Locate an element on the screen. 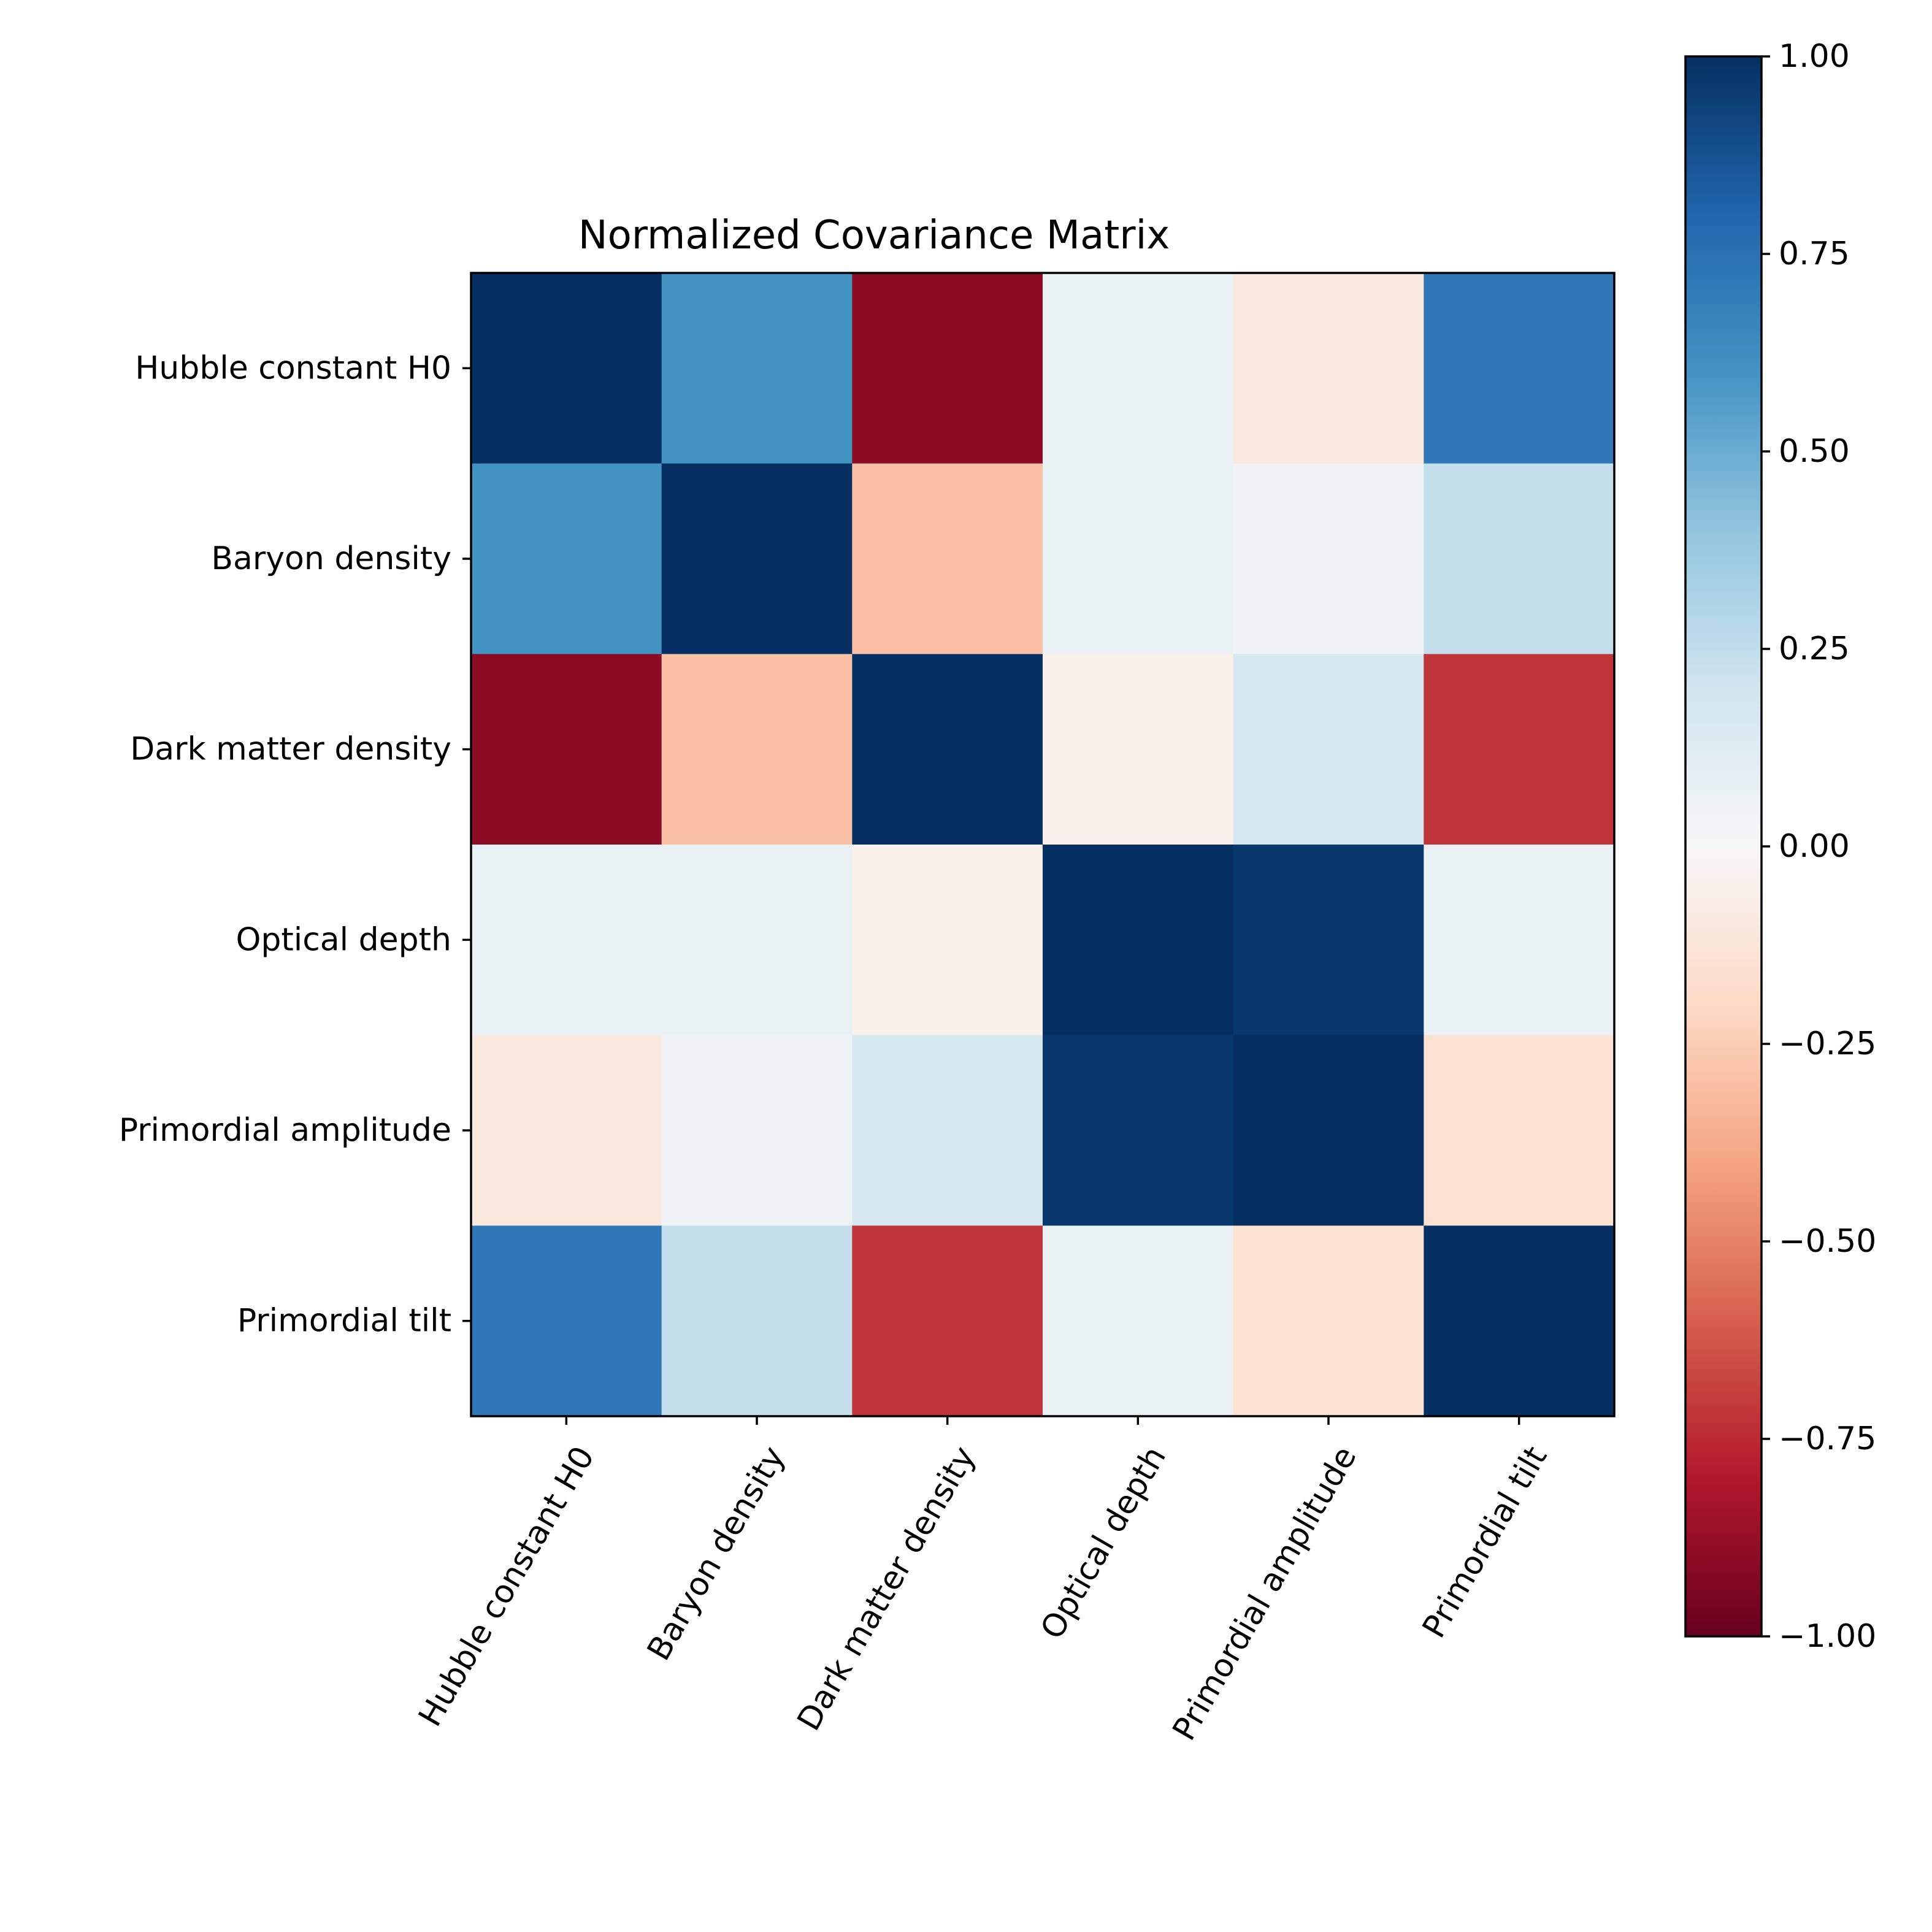  colorbar-tick-label: −0.50 is located at coordinates (1827, 1241).